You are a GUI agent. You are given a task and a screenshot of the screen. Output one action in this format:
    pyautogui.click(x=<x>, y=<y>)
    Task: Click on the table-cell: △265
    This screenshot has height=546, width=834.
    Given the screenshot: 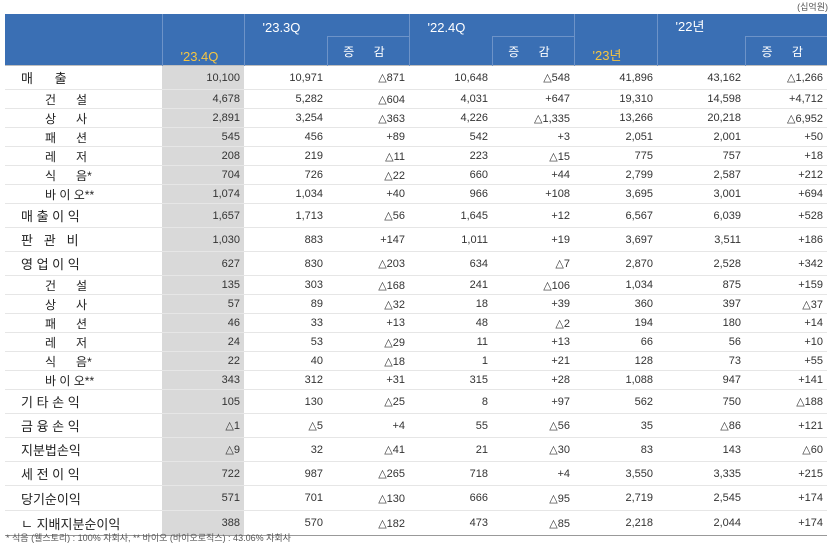 What is the action you would take?
    pyautogui.click(x=368, y=473)
    